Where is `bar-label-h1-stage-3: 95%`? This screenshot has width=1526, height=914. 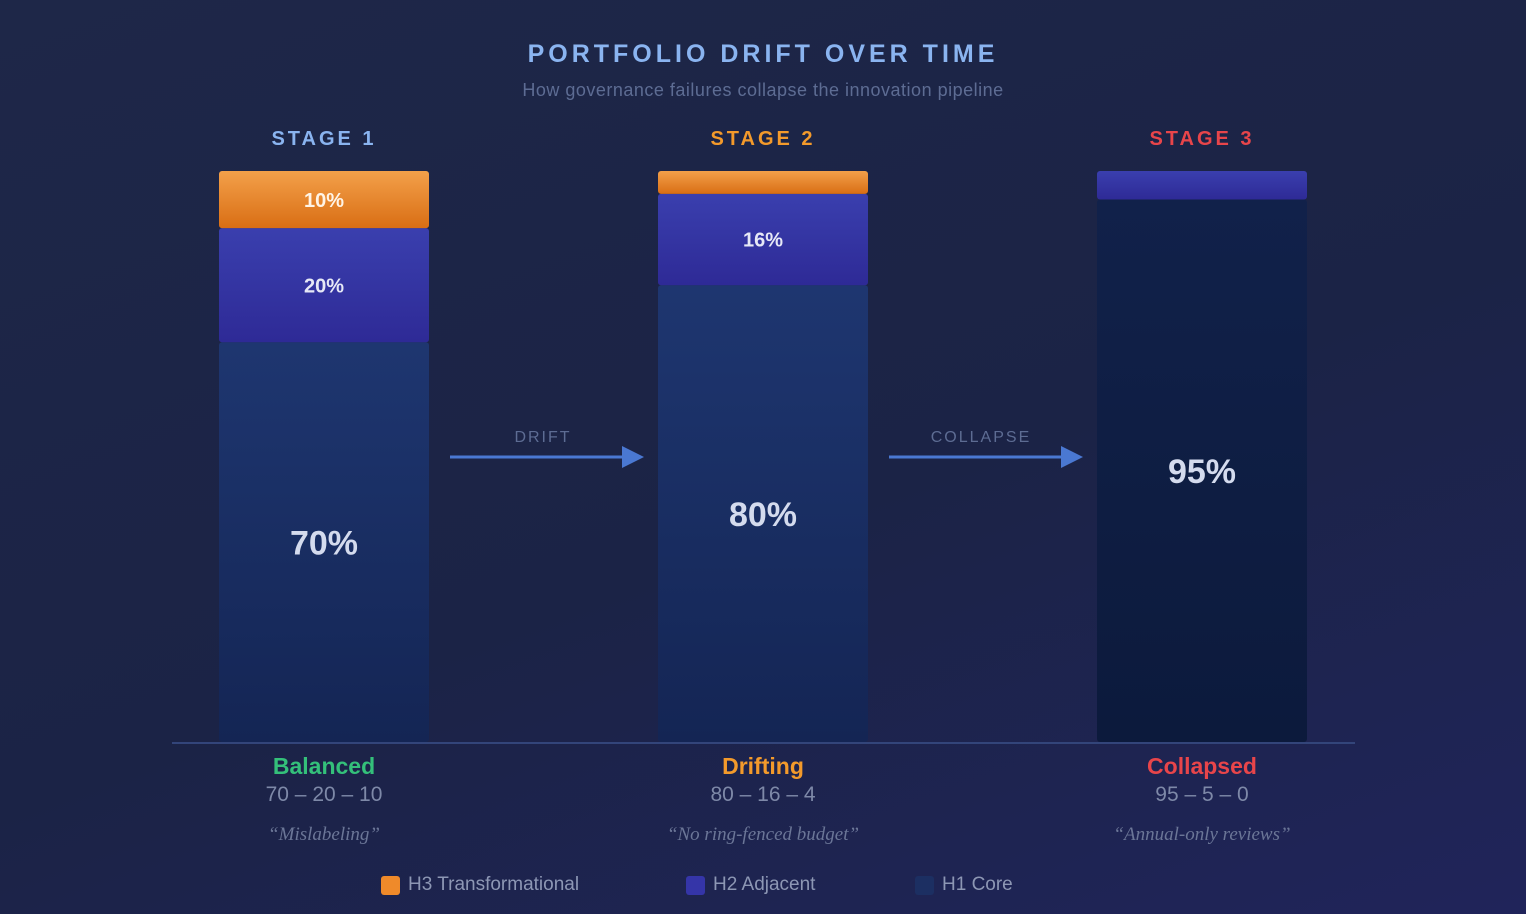
bar-label-h1-stage-3: 95% is located at coordinates (1202, 472).